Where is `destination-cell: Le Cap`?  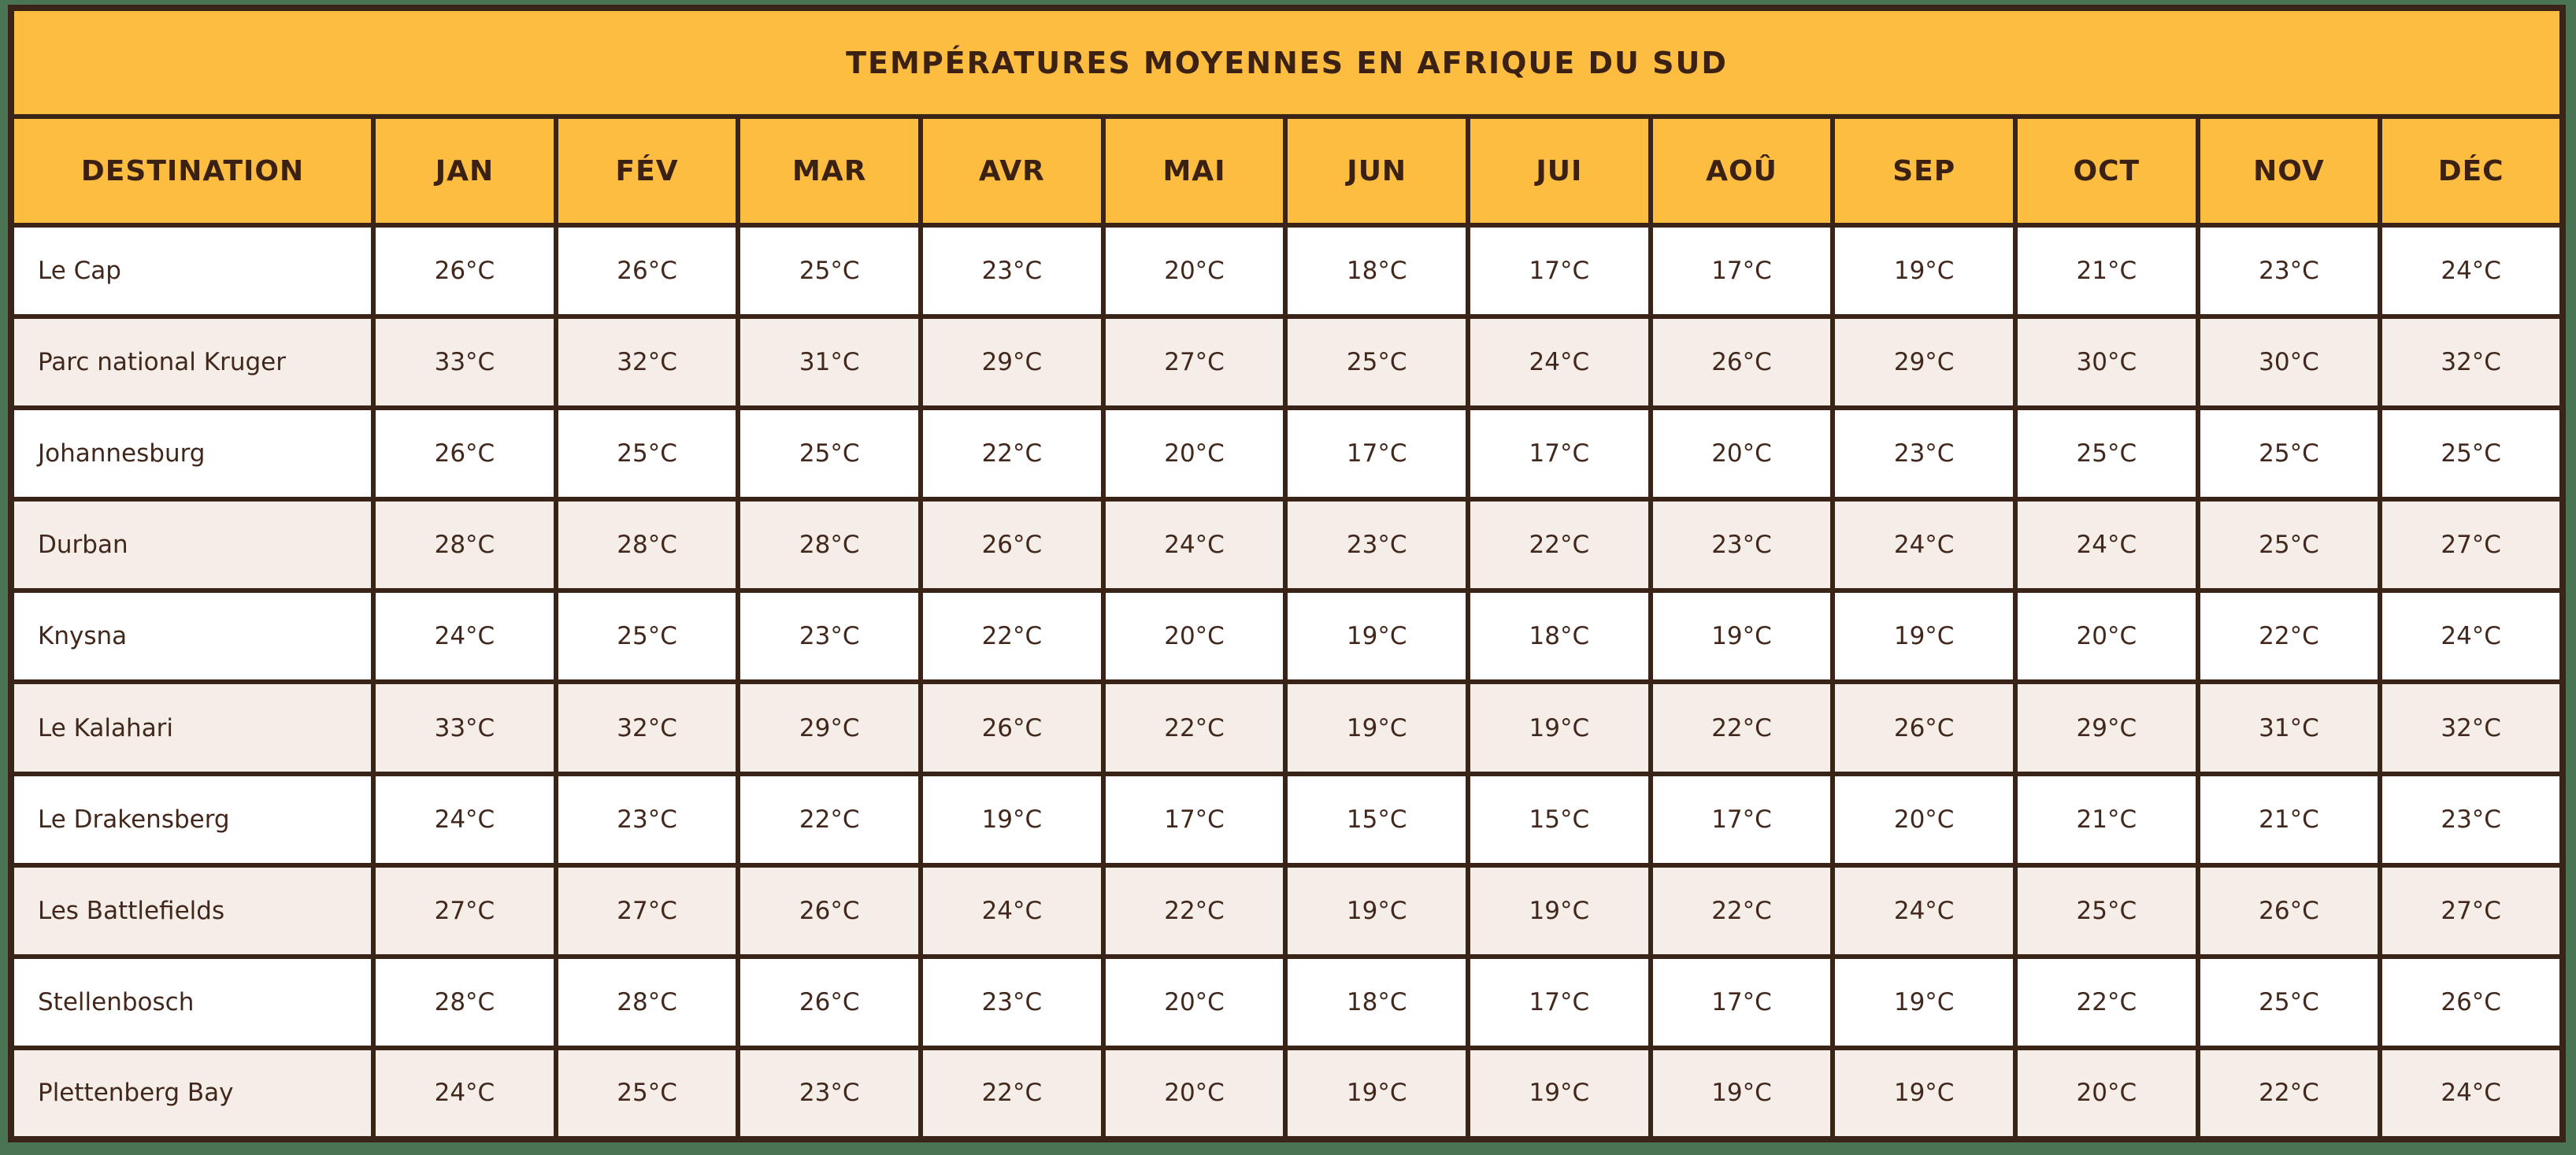 destination-cell: Le Cap is located at coordinates (192, 271).